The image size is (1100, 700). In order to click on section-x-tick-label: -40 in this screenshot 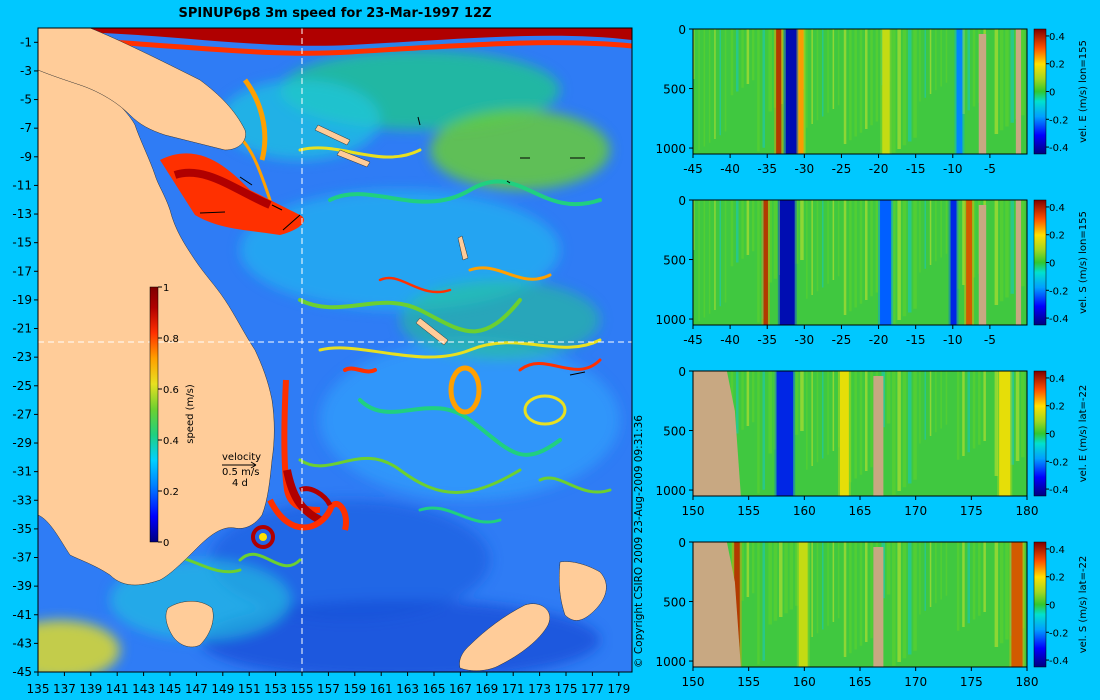, I will do `click(730, 340)`.